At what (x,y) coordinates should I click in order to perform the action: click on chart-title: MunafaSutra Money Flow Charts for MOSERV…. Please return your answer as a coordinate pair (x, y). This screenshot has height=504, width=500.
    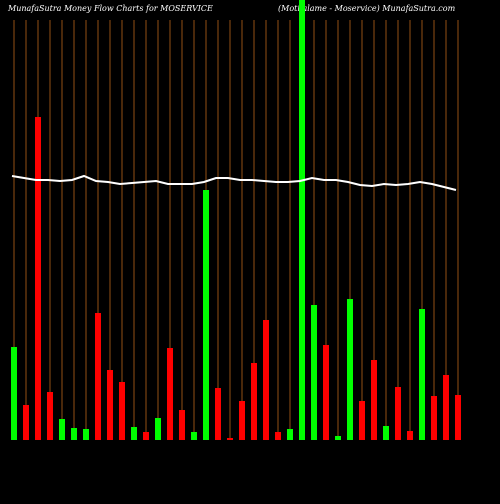
    Looking at the image, I should click on (110, 8).